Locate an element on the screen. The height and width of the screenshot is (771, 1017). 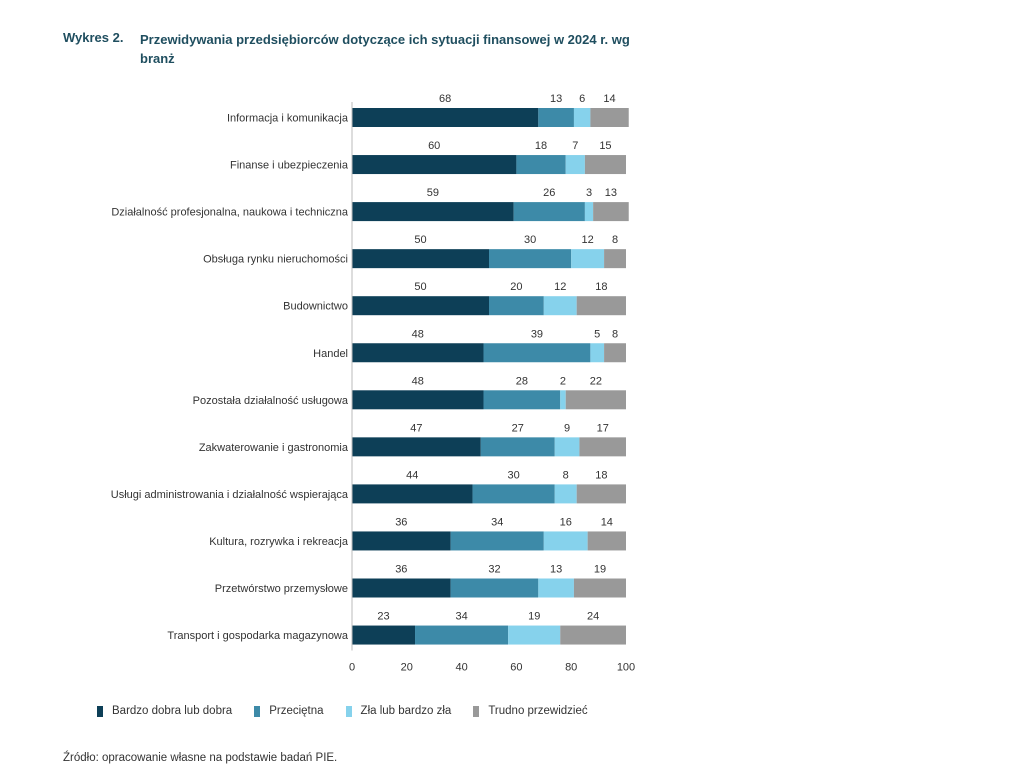
data-label: 60 is located at coordinates (434, 146).